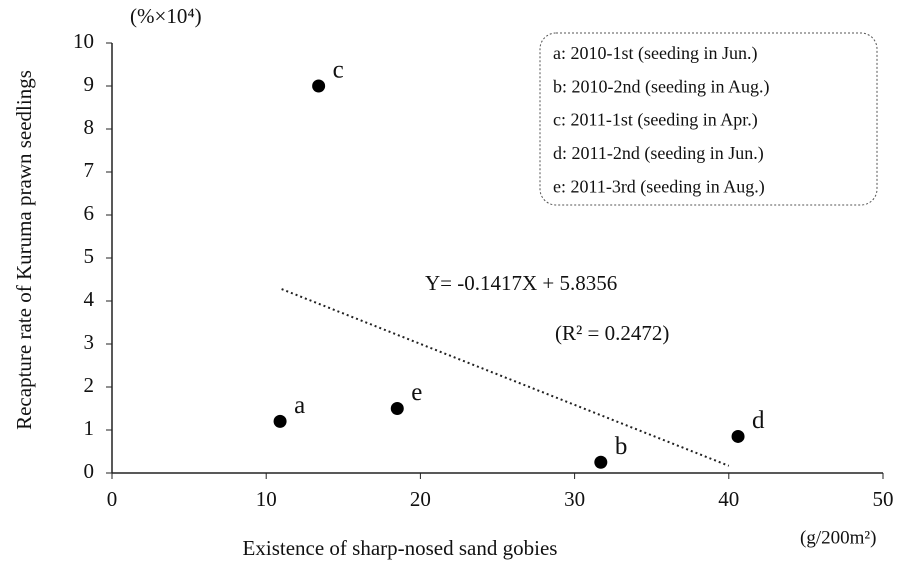  I want to click on legend-entry: e: 2011-3rd (seeding in Aug.), so click(659, 186).